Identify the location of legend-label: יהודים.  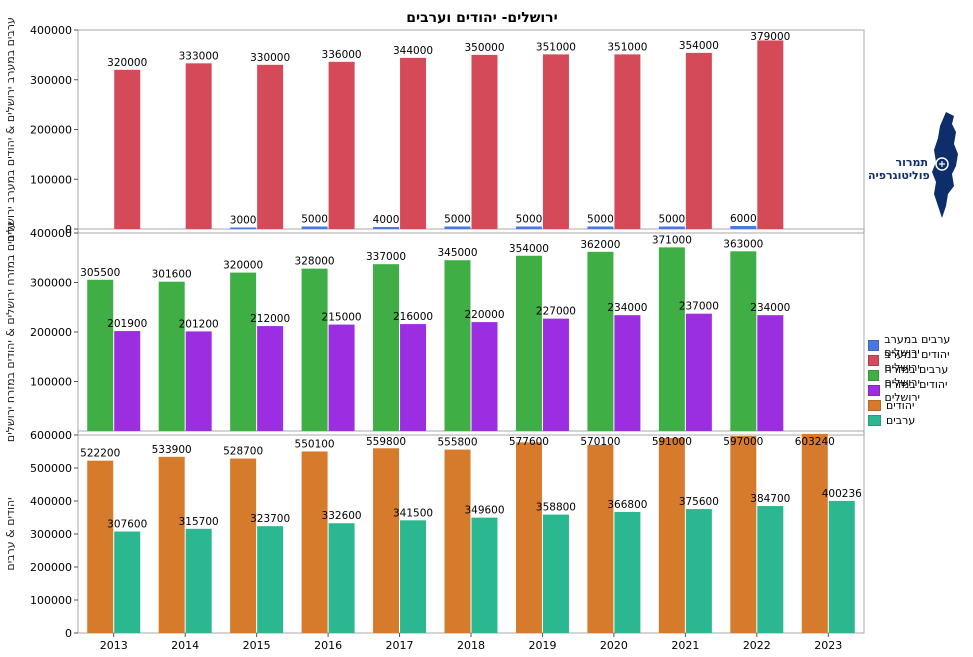
(900, 405).